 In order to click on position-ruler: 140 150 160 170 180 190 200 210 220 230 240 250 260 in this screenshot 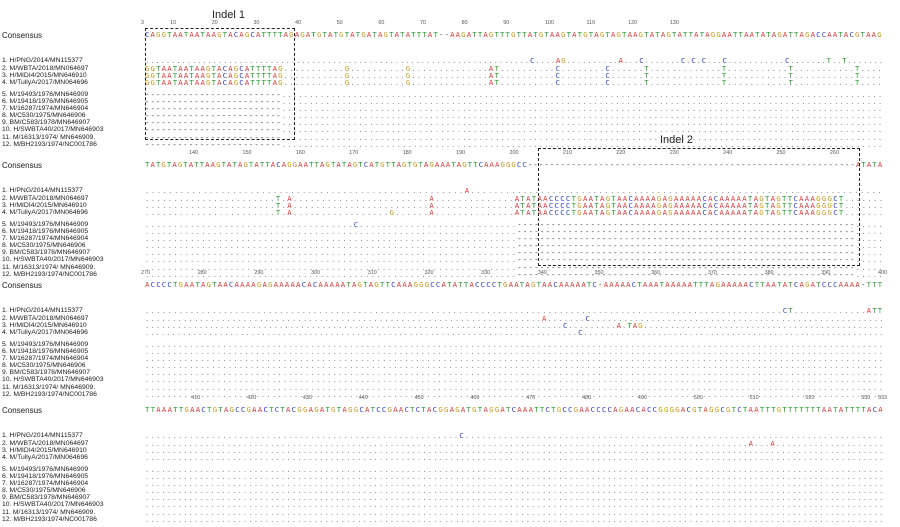, I will do `click(450, 155)`.